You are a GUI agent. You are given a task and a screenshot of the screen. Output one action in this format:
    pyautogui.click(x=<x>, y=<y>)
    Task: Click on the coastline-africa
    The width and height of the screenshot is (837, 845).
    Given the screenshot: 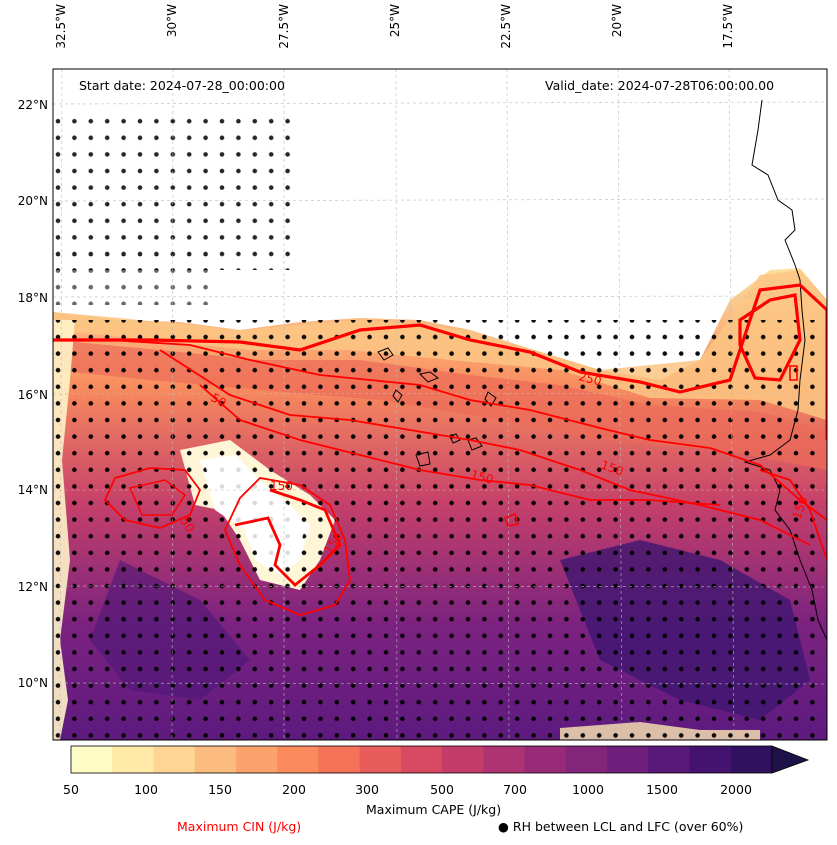 What is the action you would take?
    pyautogui.click(x=785, y=370)
    